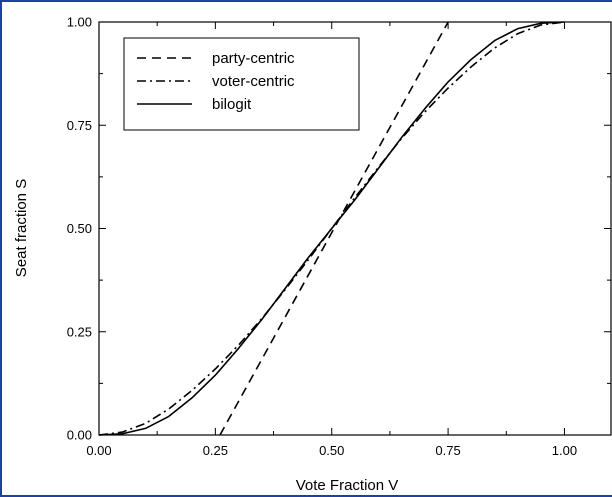 The width and height of the screenshot is (612, 497). What do you see at coordinates (79, 22) in the screenshot?
I see `y-tick-label: 1.00` at bounding box center [79, 22].